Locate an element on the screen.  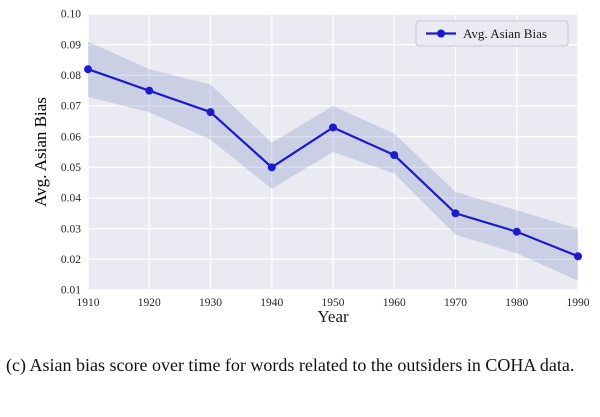
y-tick-label: 0.05 is located at coordinates (71, 168).